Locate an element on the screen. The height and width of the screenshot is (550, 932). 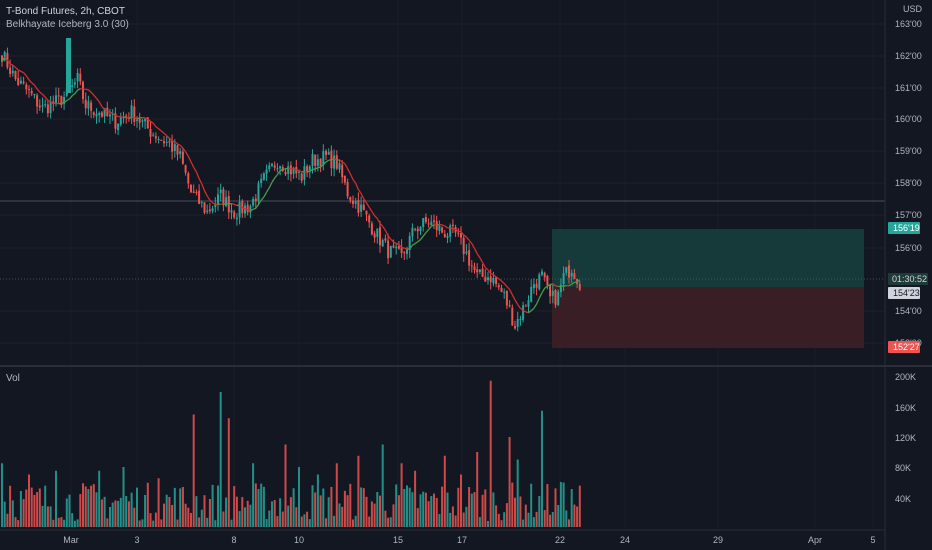
volume-label: Vol is located at coordinates (13, 378).